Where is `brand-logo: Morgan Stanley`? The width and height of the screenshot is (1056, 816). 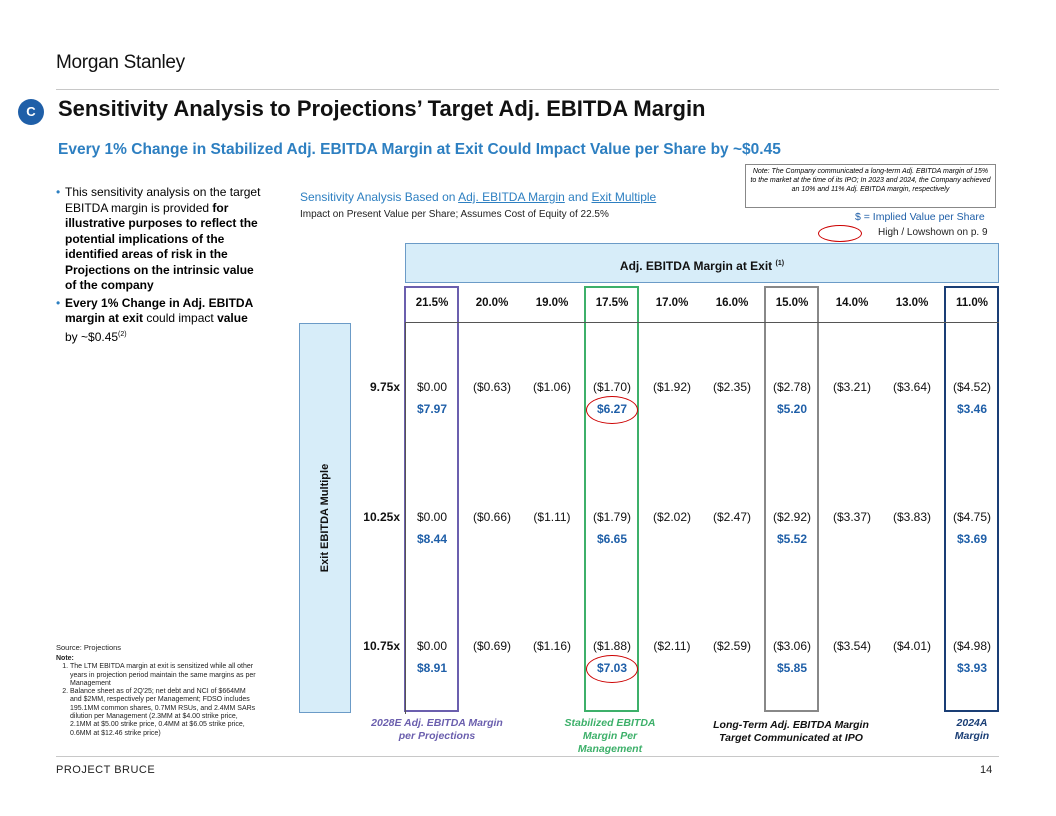
brand-logo: Morgan Stanley is located at coordinates (120, 62).